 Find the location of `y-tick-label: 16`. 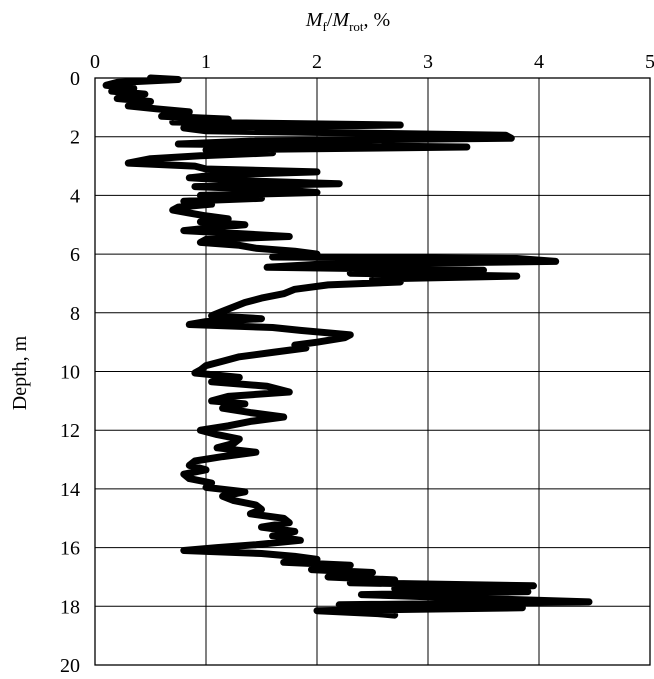

y-tick-label: 16 is located at coordinates (70, 549).